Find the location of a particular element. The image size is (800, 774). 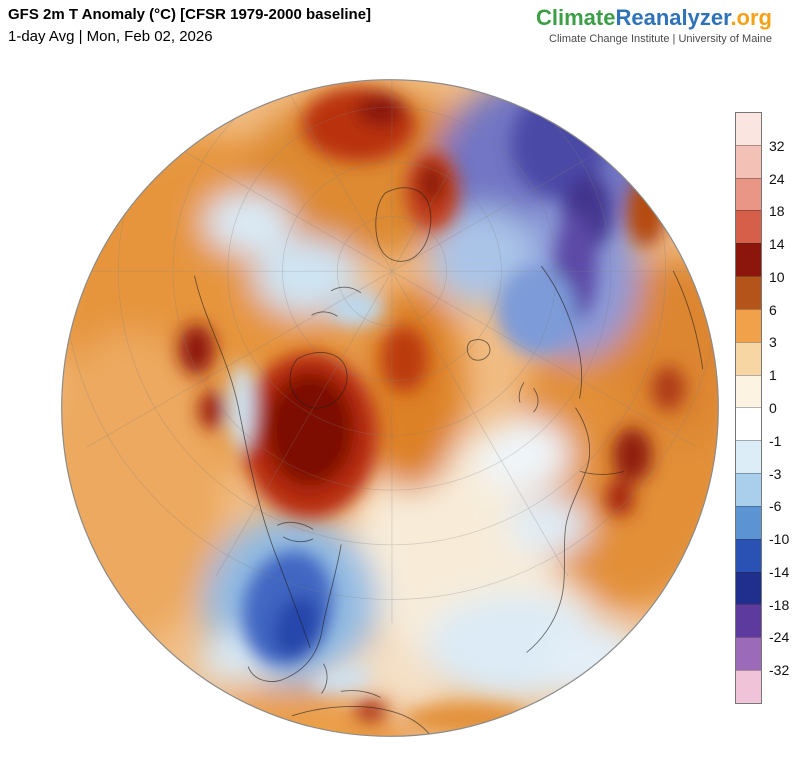

site-logo: ClimateReanalyzer.org is located at coordinates (654, 18).